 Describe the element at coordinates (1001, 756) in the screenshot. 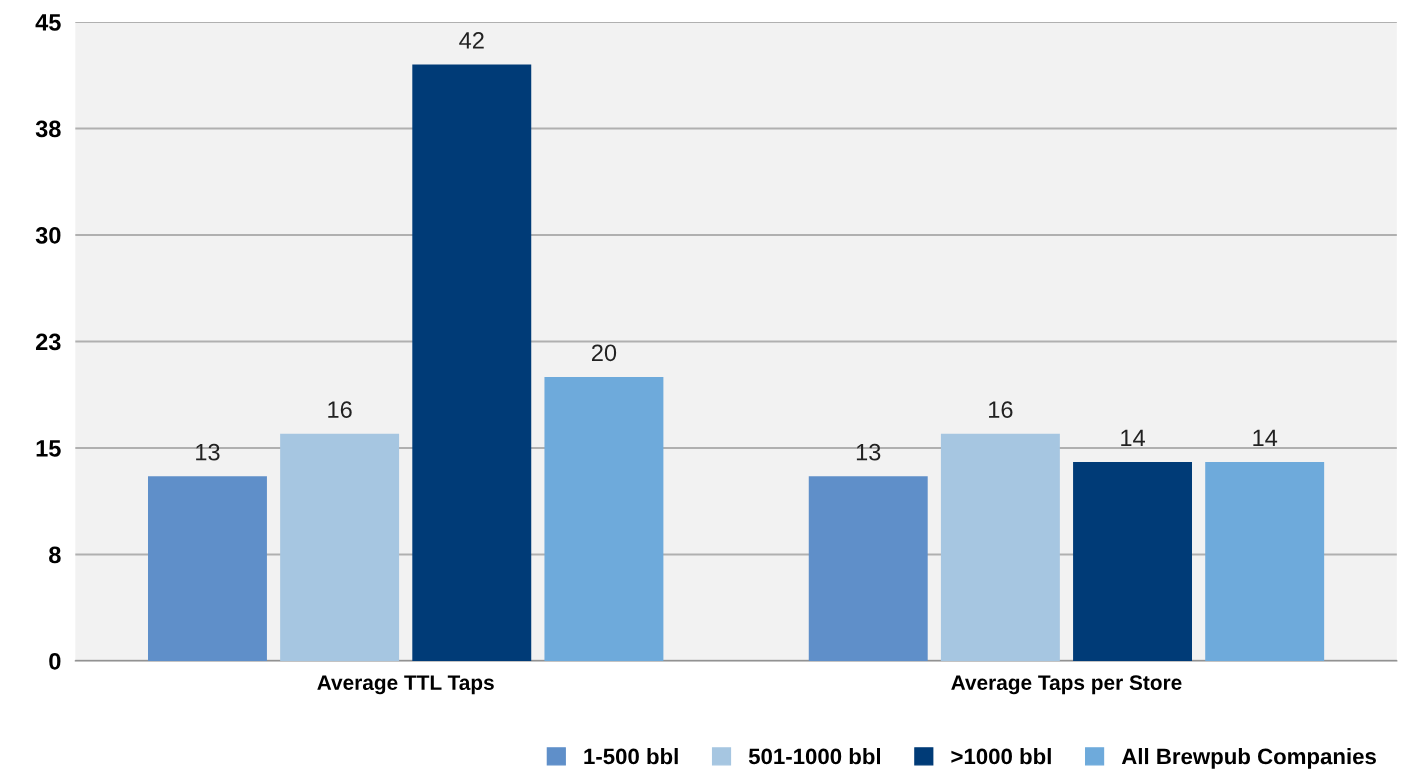

I see `legend-label: >1000 bbl` at that location.